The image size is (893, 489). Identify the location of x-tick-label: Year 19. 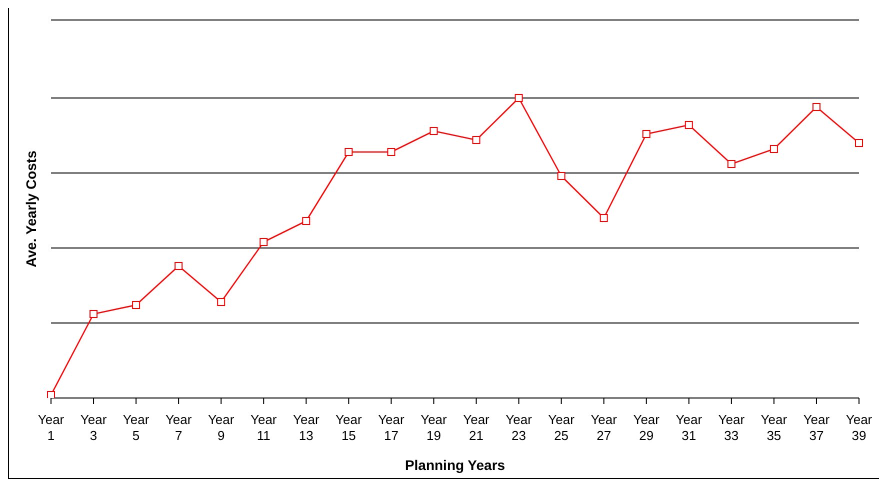
(434, 427).